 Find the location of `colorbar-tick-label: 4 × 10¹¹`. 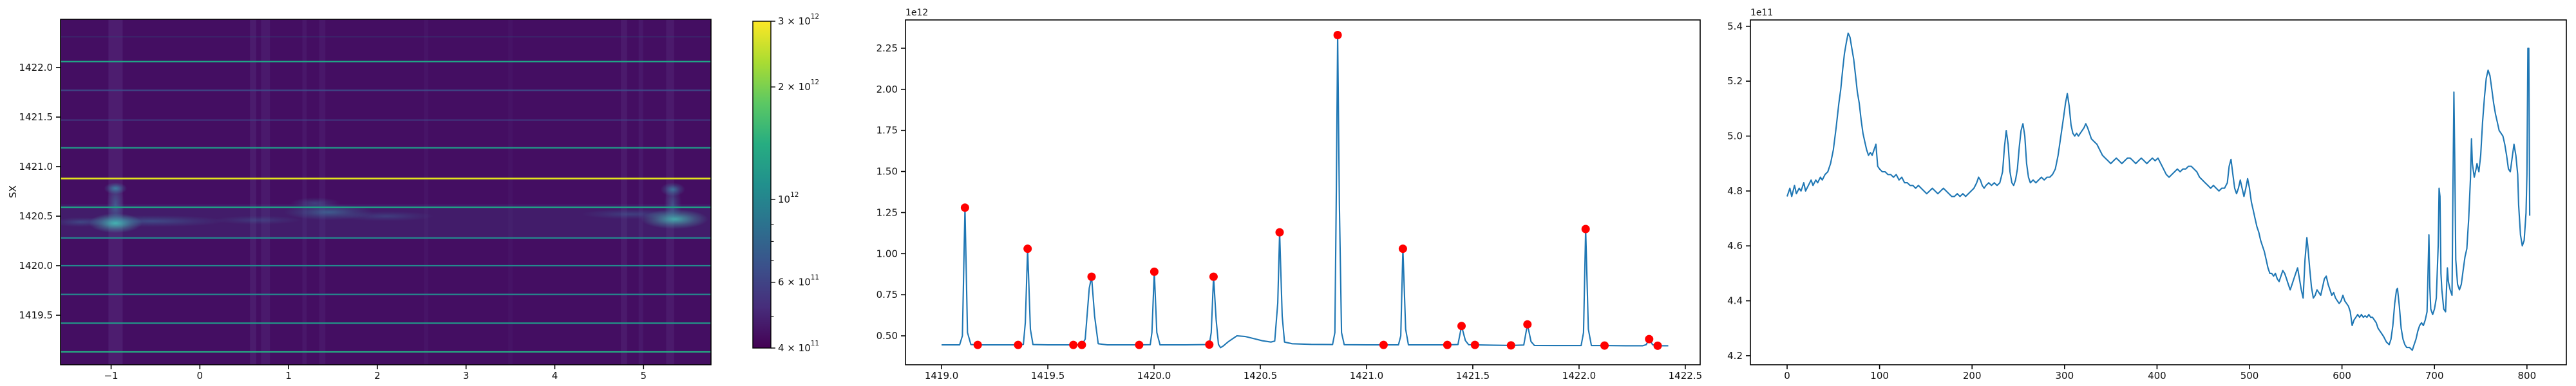

colorbar-tick-label: 4 × 10¹¹ is located at coordinates (798, 347).